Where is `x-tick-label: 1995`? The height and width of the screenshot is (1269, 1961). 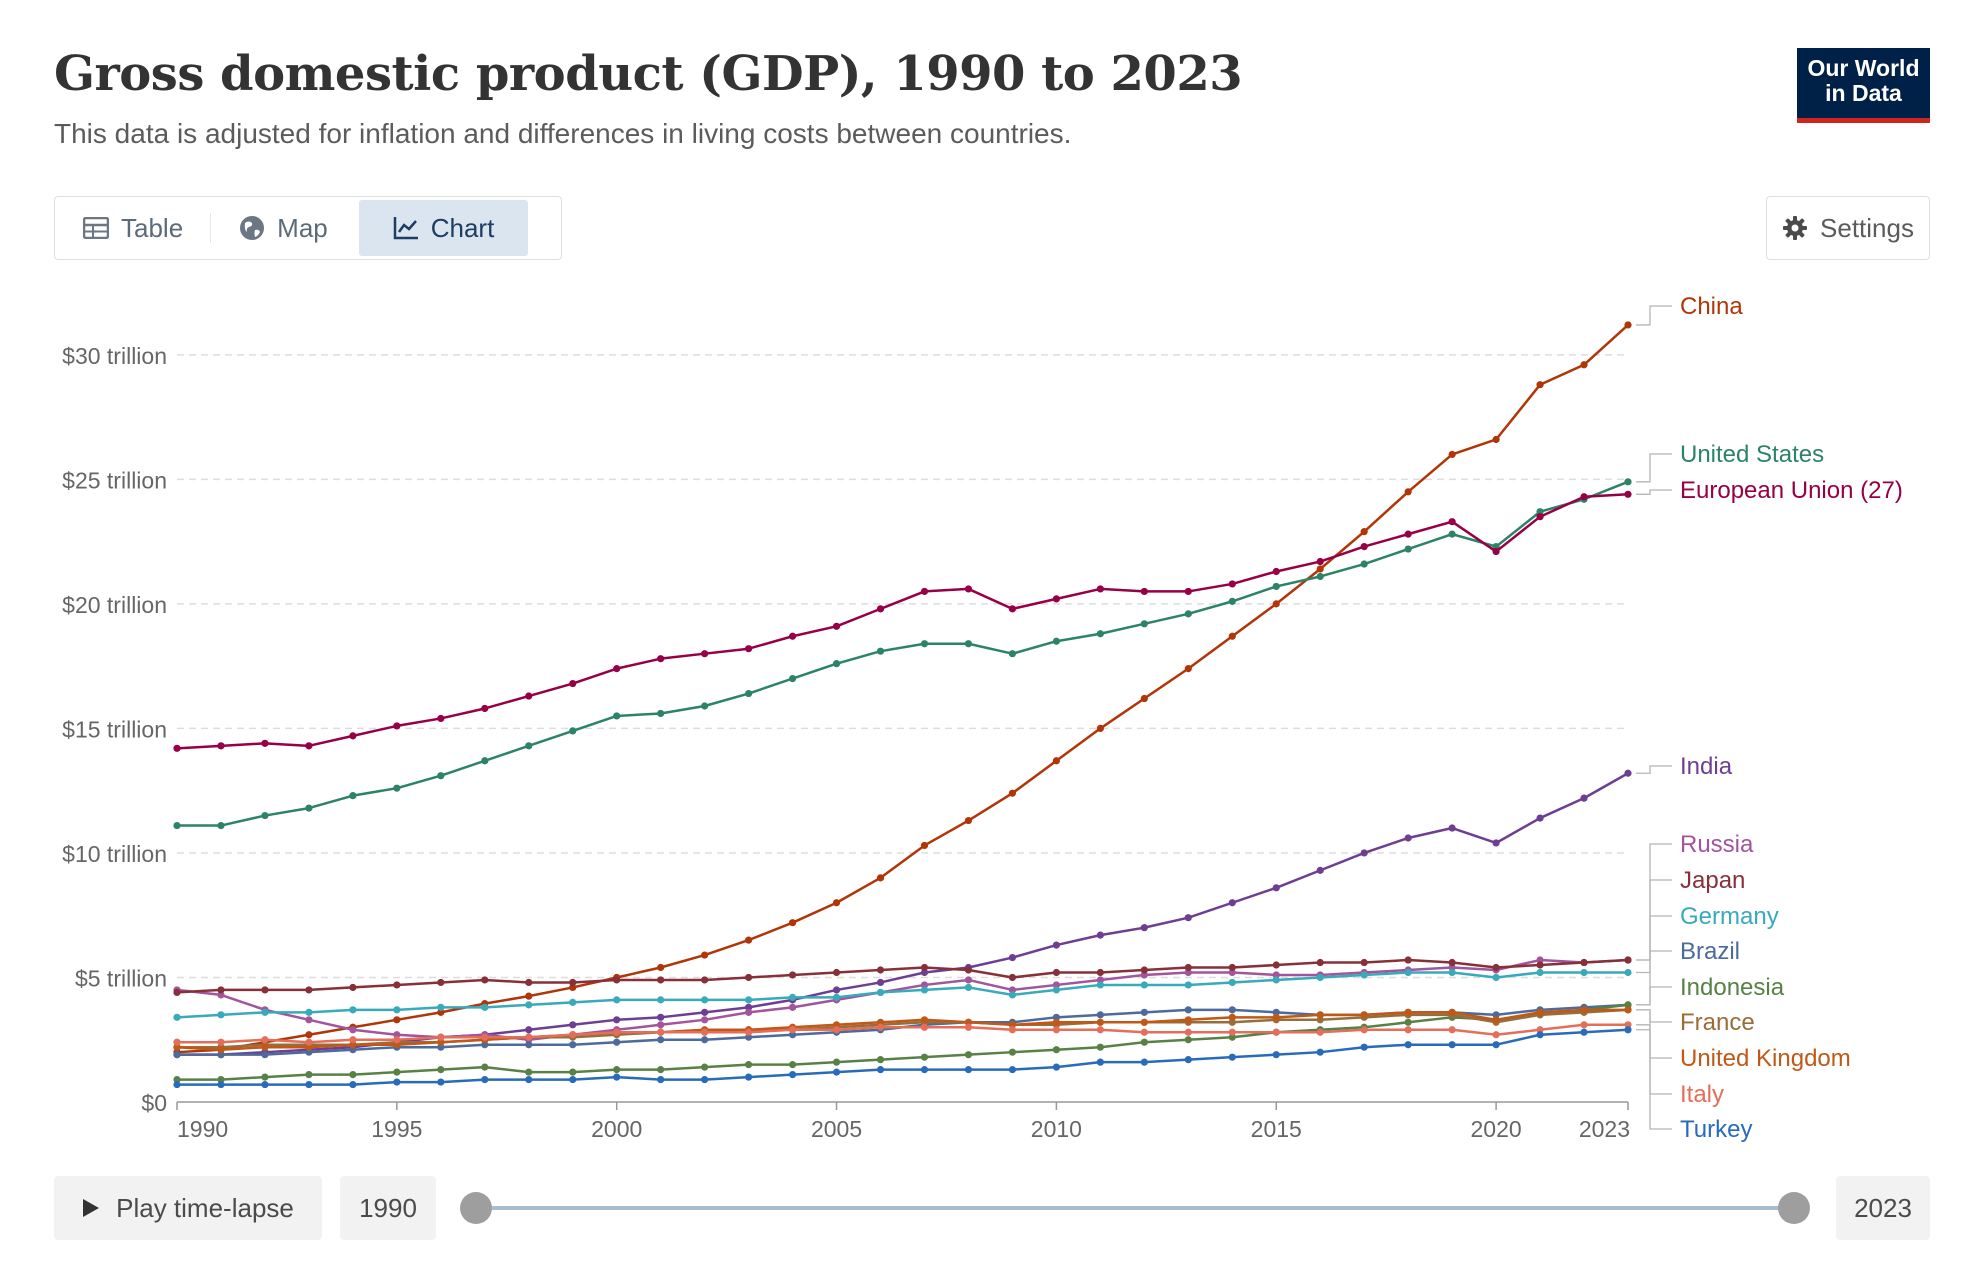
x-tick-label: 1995 is located at coordinates (396, 1129).